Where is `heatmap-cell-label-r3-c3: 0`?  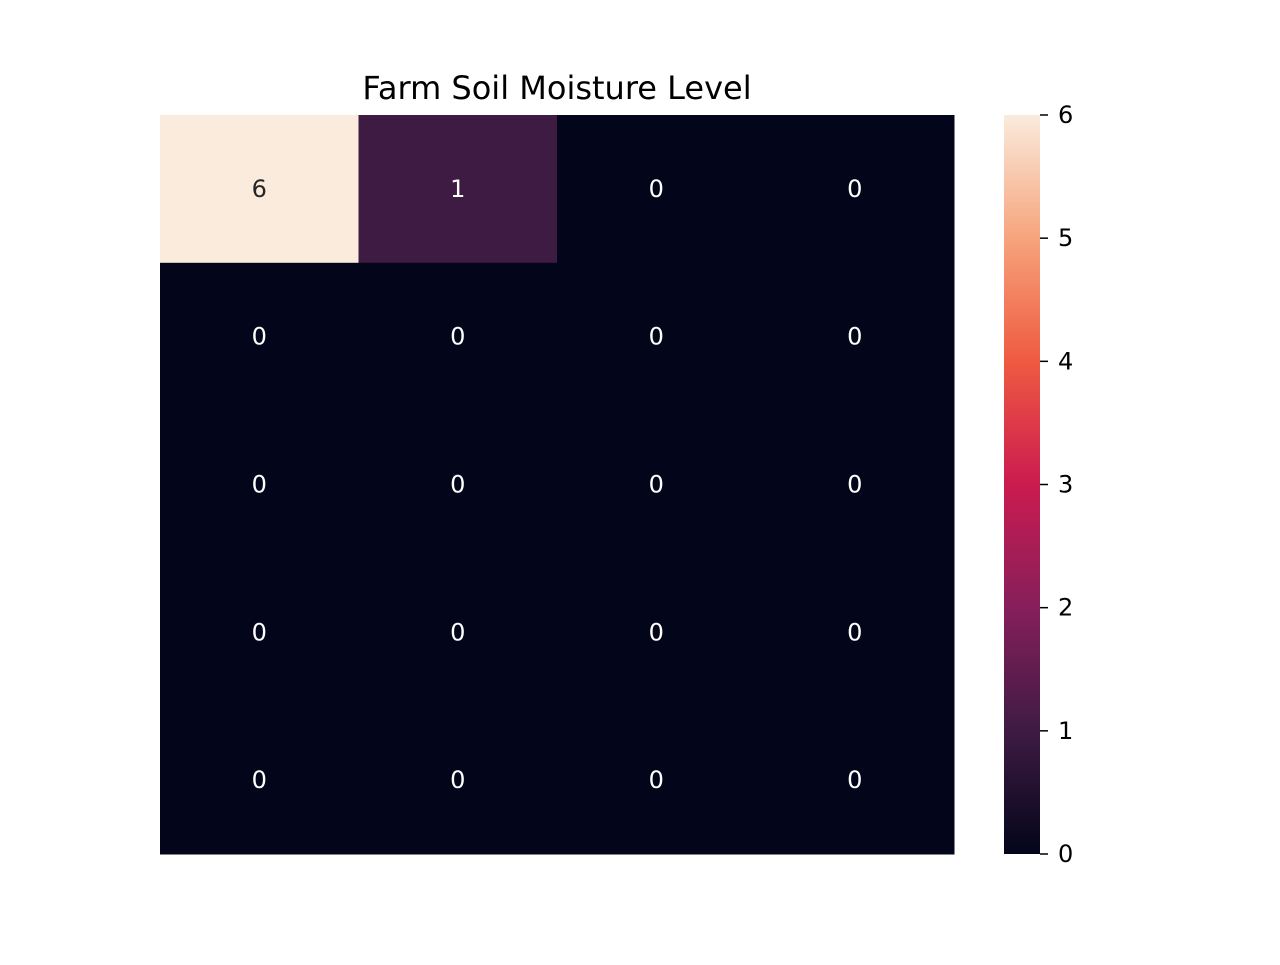
heatmap-cell-label-r3-c3: 0 is located at coordinates (854, 632).